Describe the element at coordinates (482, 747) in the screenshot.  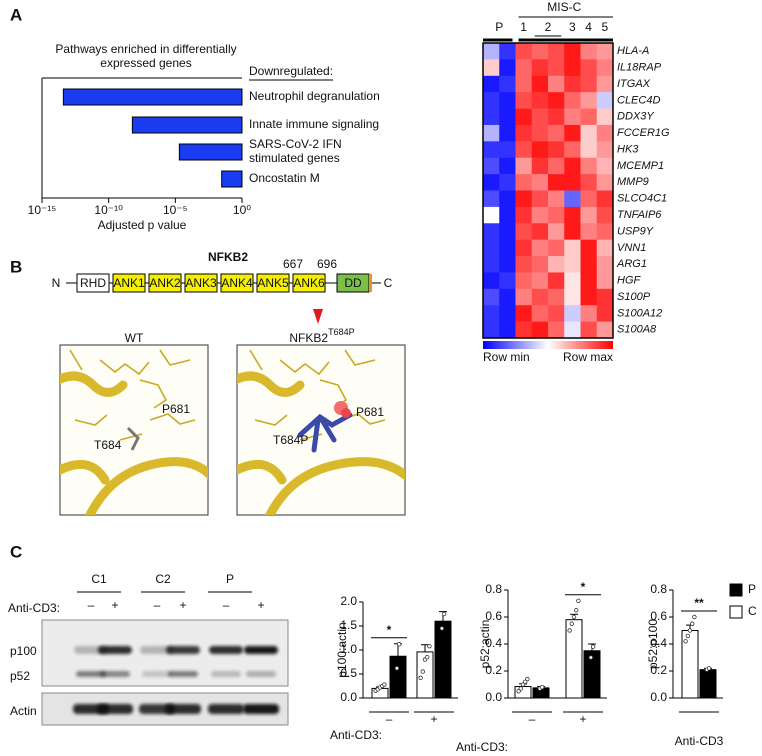
I see `x-axis-label: Anti-CD3:` at that location.